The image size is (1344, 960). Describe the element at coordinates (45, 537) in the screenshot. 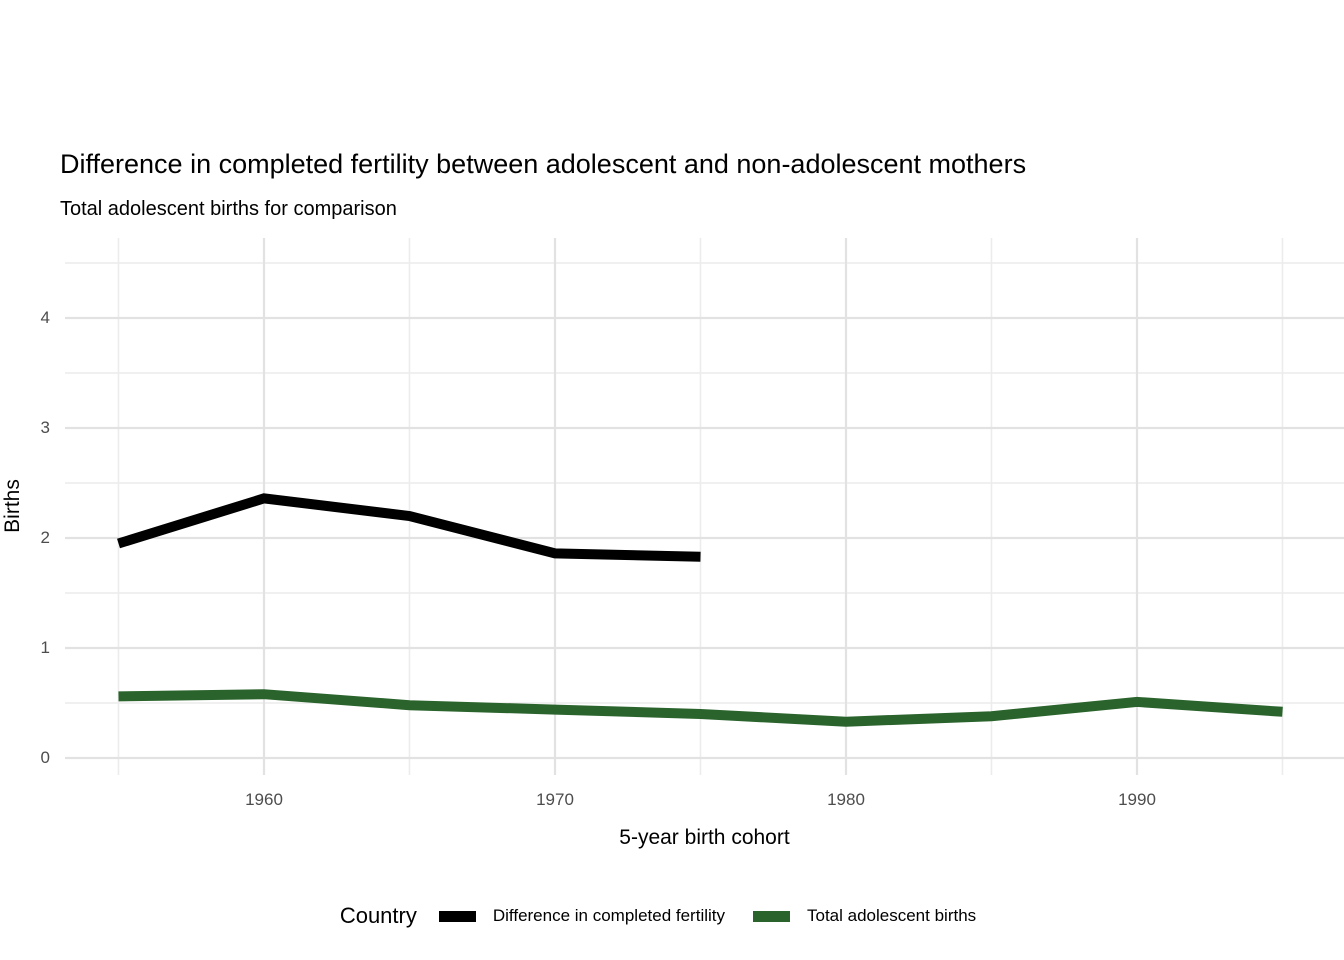

I see `y-tick-label: 2` at that location.